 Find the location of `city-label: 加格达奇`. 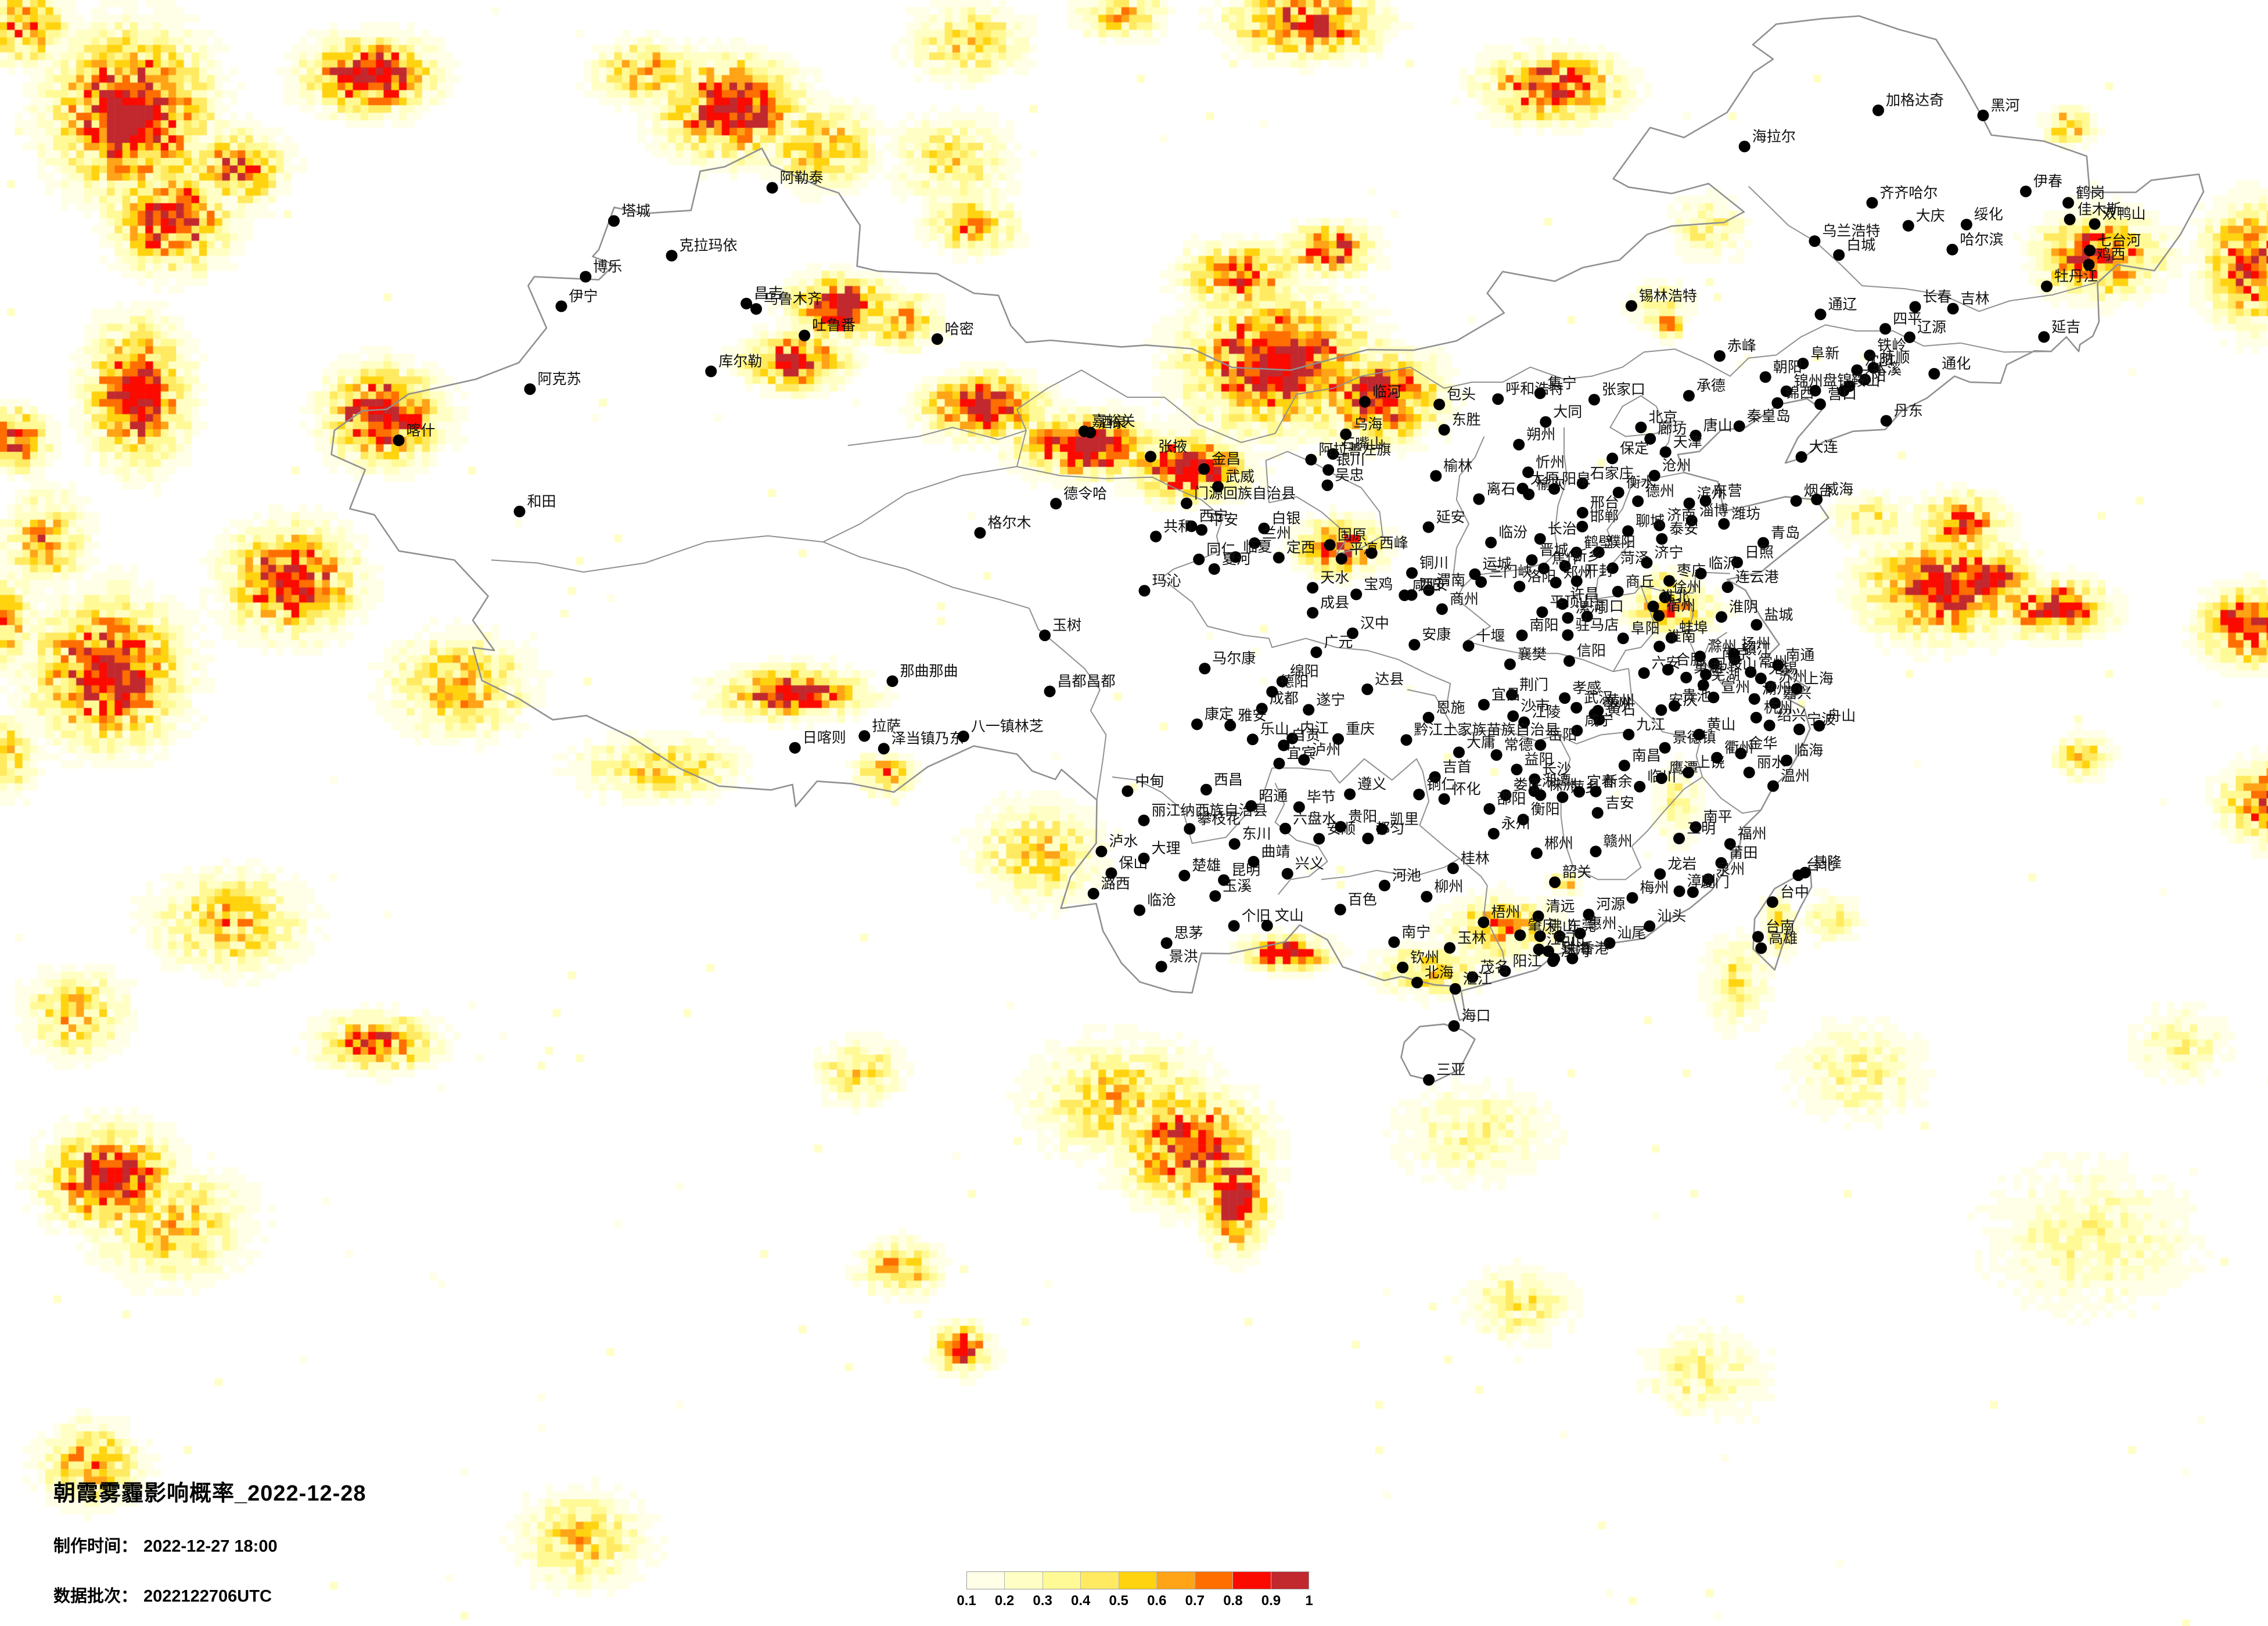

city-label: 加格达奇 is located at coordinates (1915, 101).